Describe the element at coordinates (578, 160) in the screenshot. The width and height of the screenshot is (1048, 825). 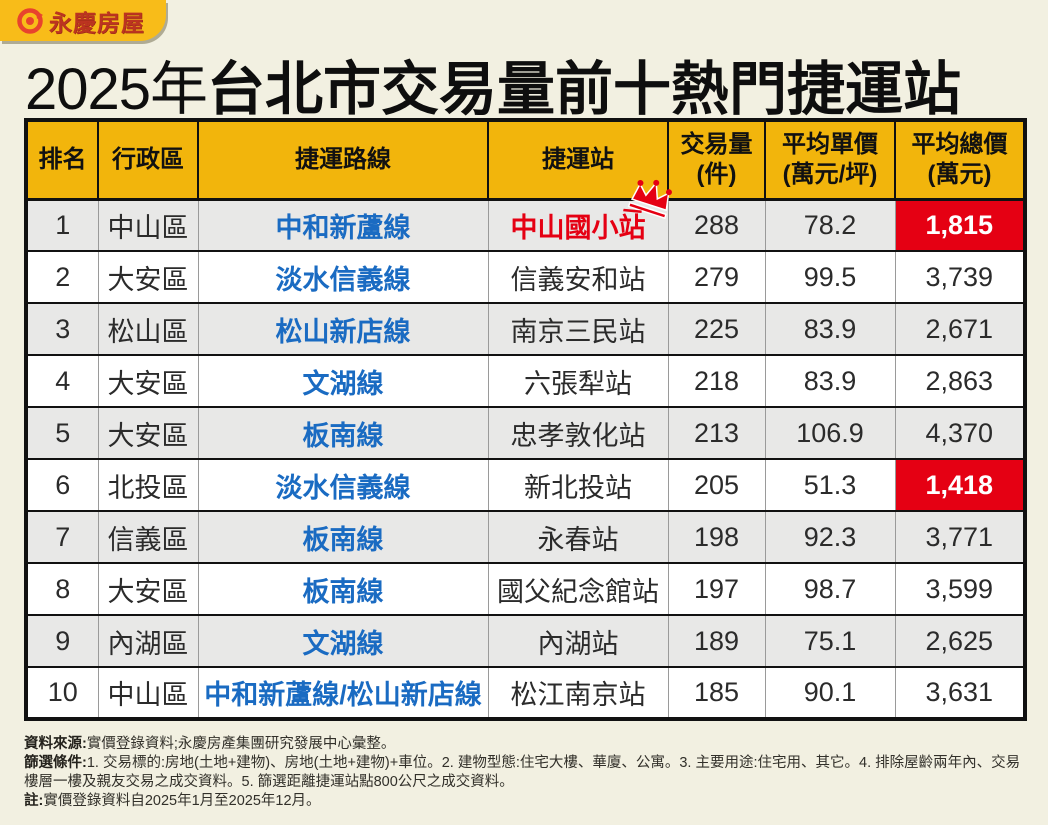
I see `col-header-station: 捷運站` at that location.